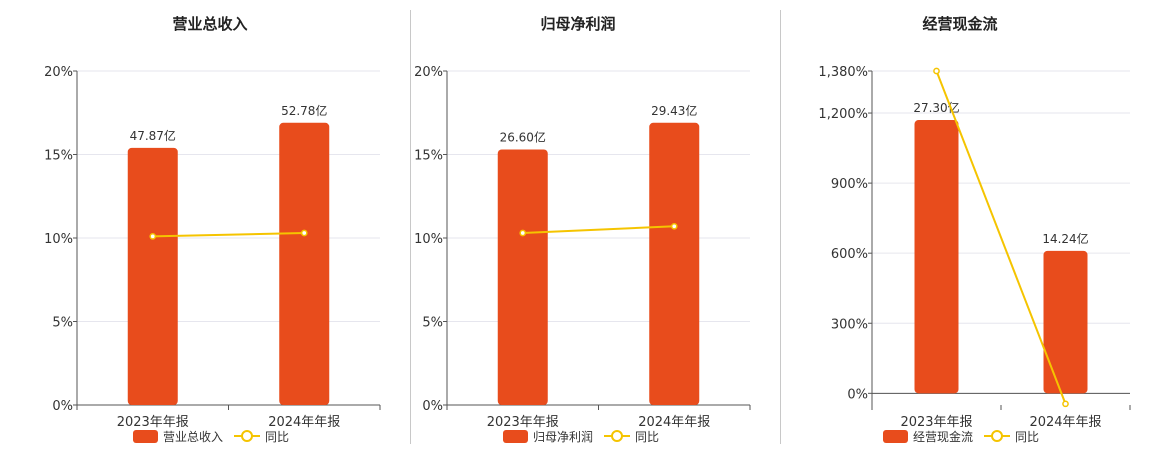 The height and width of the screenshot is (450, 1160). What do you see at coordinates (849, 184) in the screenshot?
I see `y-tick-label: 900%` at bounding box center [849, 184].